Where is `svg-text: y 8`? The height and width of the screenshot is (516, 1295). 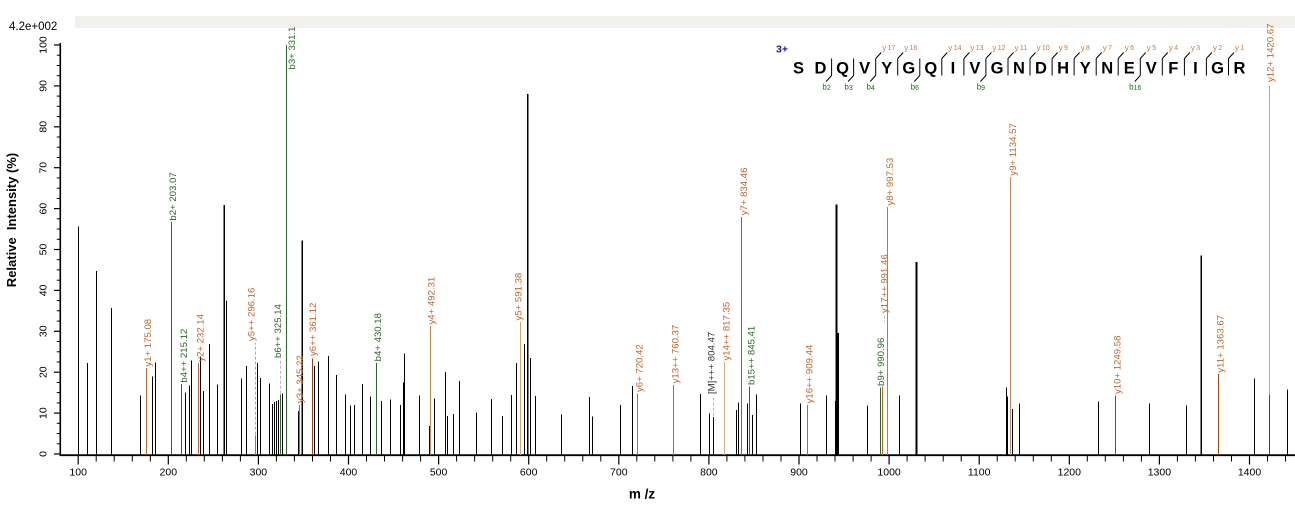 svg-text: y 8 is located at coordinates (1085, 48).